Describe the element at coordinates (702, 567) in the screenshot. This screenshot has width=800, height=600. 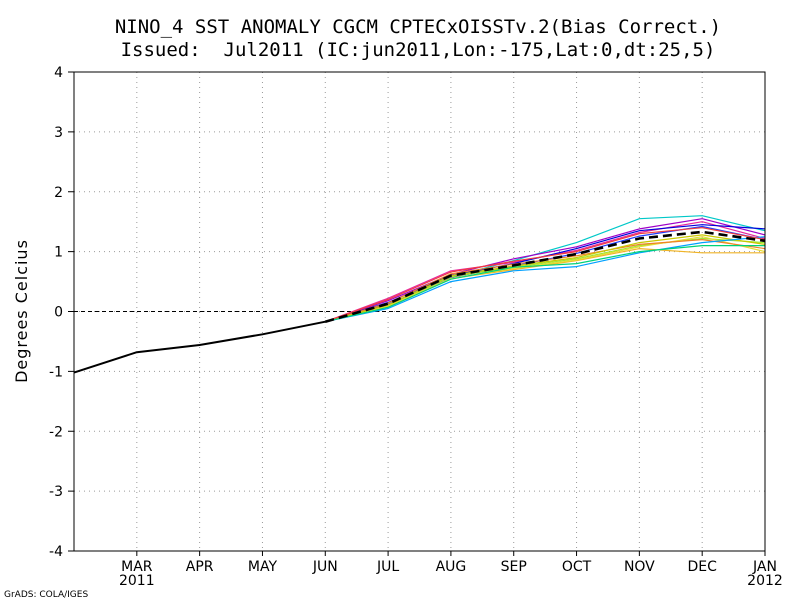
I see `x-tick-label: DEC` at that location.